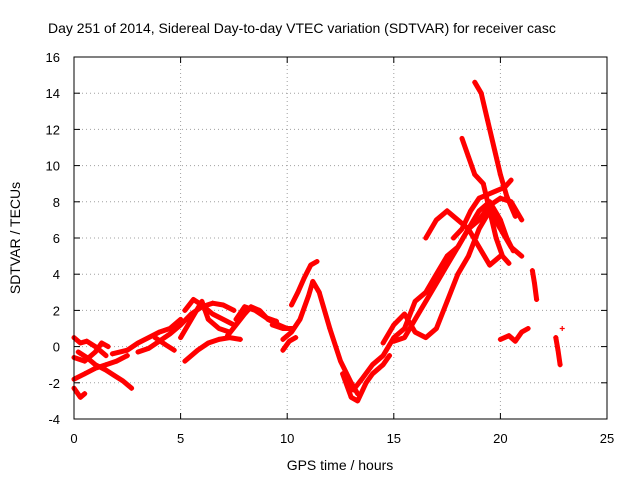  What do you see at coordinates (73, 438) in the screenshot?
I see `x-tick-label: 0` at bounding box center [73, 438].